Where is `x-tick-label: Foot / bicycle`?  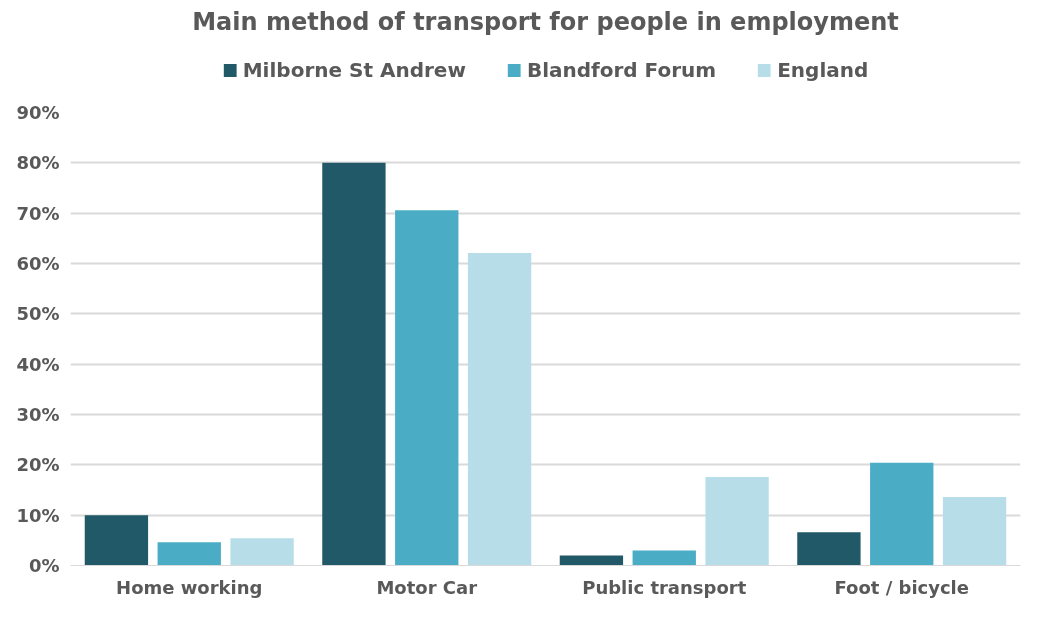
x-tick-label: Foot / bicycle is located at coordinates (902, 587).